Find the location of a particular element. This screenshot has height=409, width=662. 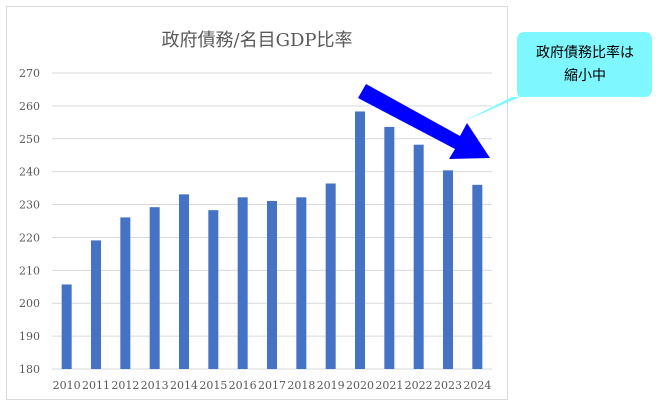

callout-bubble: 政府債務比率は 縮小中 is located at coordinates (557, 77).